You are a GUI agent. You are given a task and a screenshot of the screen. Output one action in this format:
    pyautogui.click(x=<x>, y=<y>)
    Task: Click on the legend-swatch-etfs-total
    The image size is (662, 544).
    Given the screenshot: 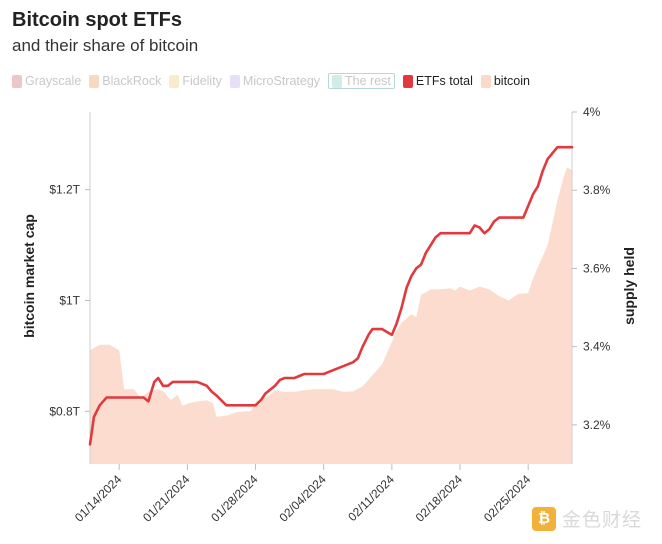 What is the action you would take?
    pyautogui.click(x=407, y=81)
    